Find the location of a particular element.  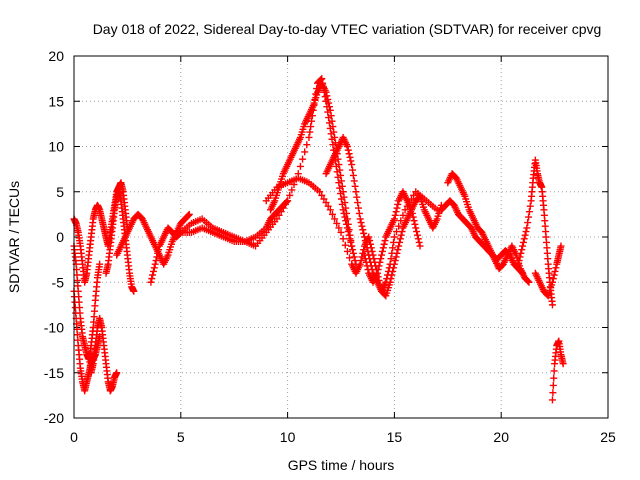

x-tick-label: 25 is located at coordinates (608, 437).